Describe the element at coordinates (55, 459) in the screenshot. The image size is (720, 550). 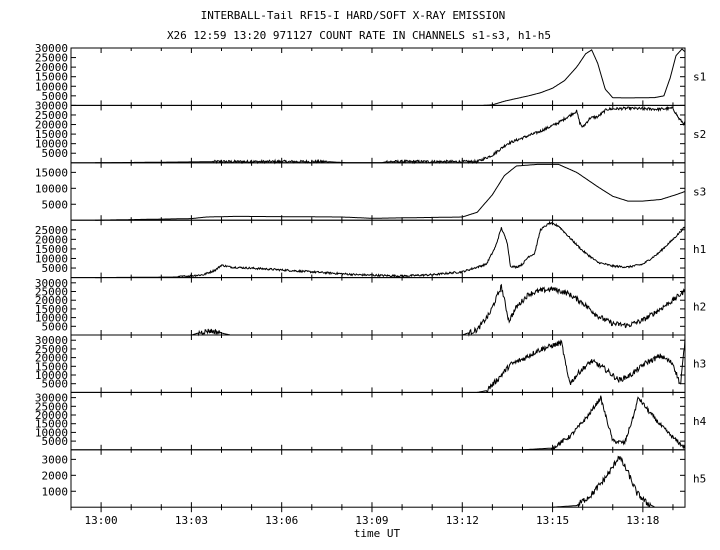
I see `y-tick-label: 3000` at that location.